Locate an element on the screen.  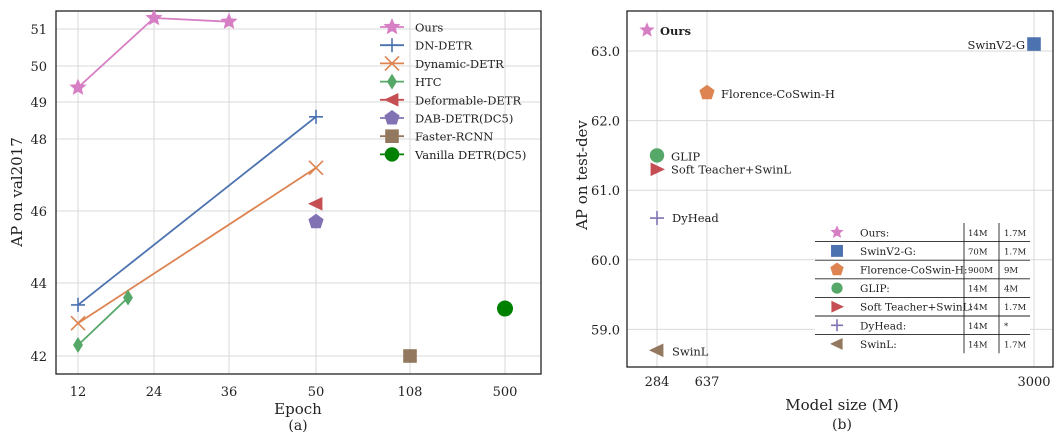
legend-item: HTC is located at coordinates (411, 81).